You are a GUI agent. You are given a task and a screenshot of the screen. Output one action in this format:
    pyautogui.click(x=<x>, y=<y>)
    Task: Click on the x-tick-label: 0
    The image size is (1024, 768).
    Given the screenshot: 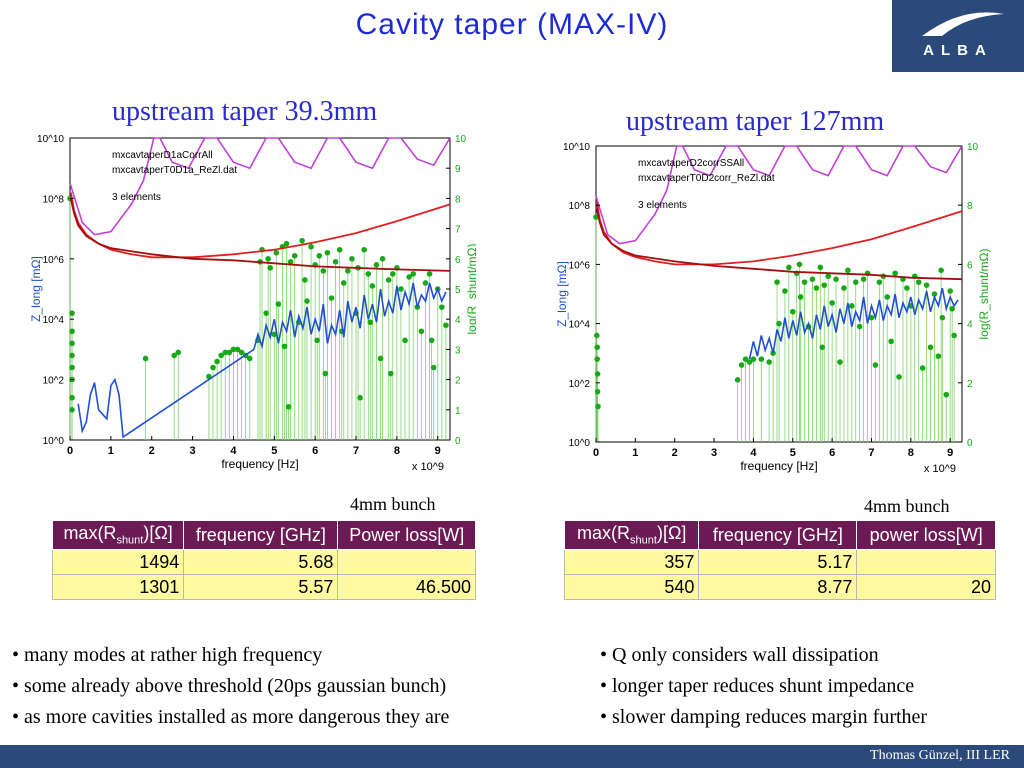 What is the action you would take?
    pyautogui.click(x=70, y=451)
    